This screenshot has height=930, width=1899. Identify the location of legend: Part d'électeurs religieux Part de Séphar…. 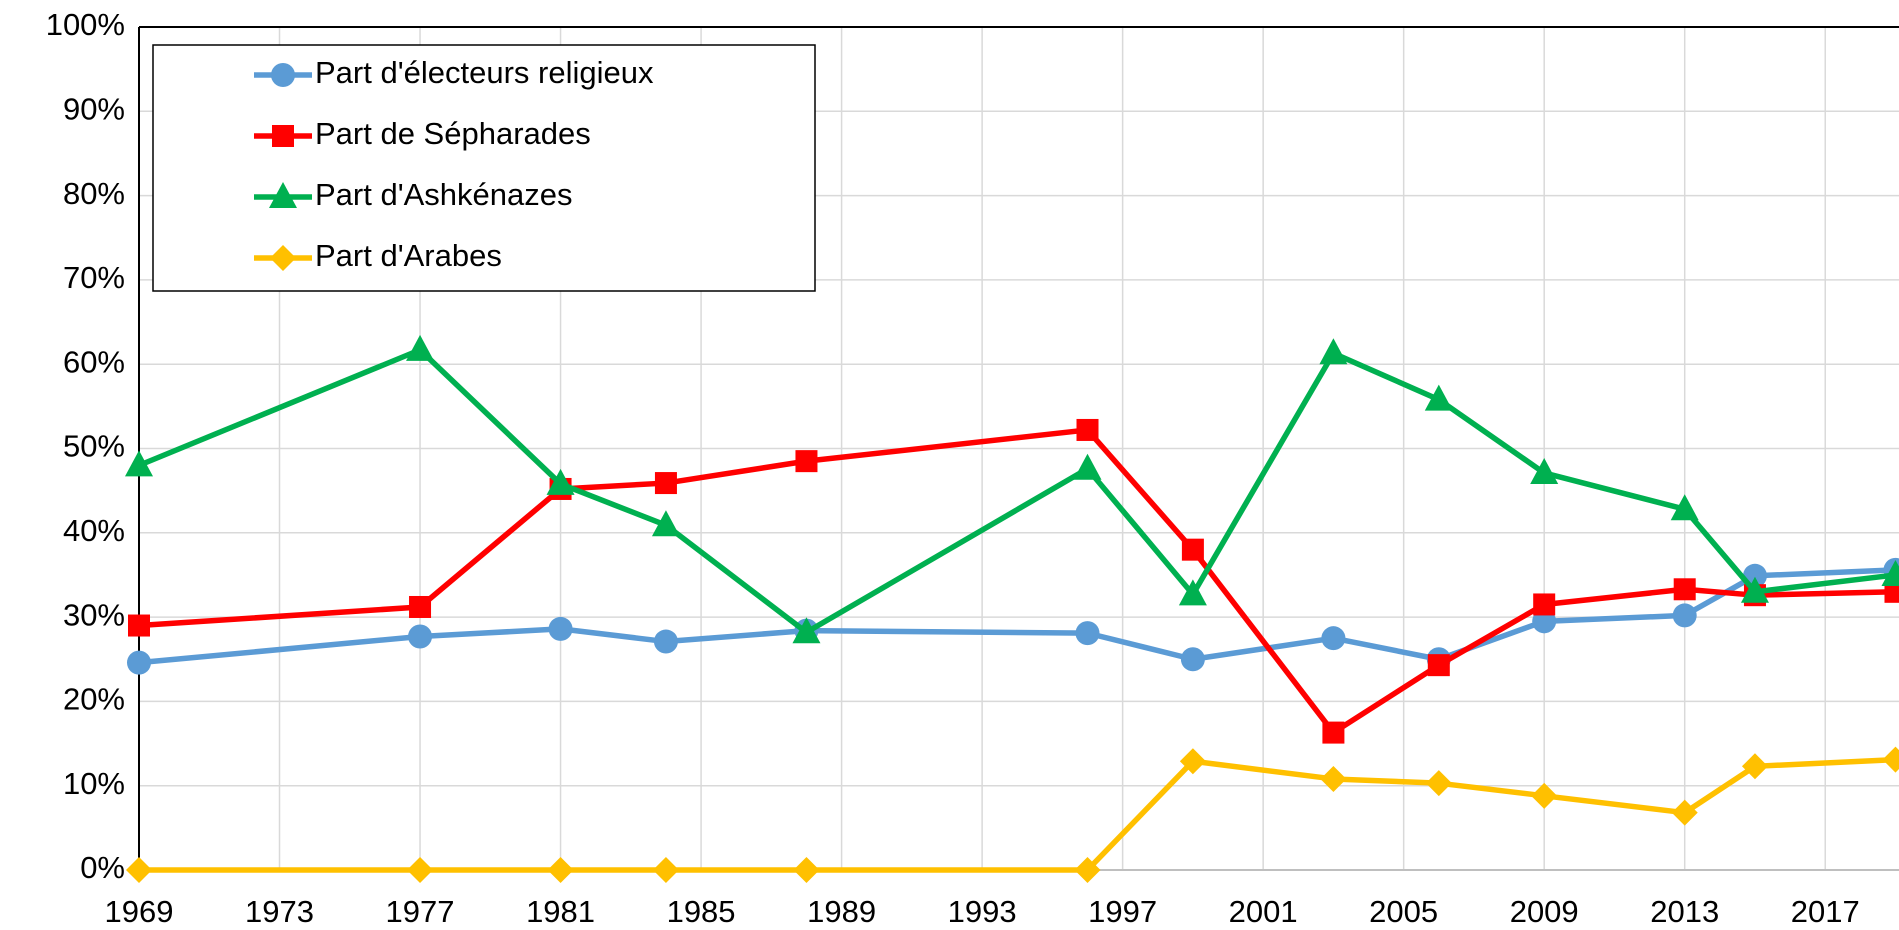
(484, 168).